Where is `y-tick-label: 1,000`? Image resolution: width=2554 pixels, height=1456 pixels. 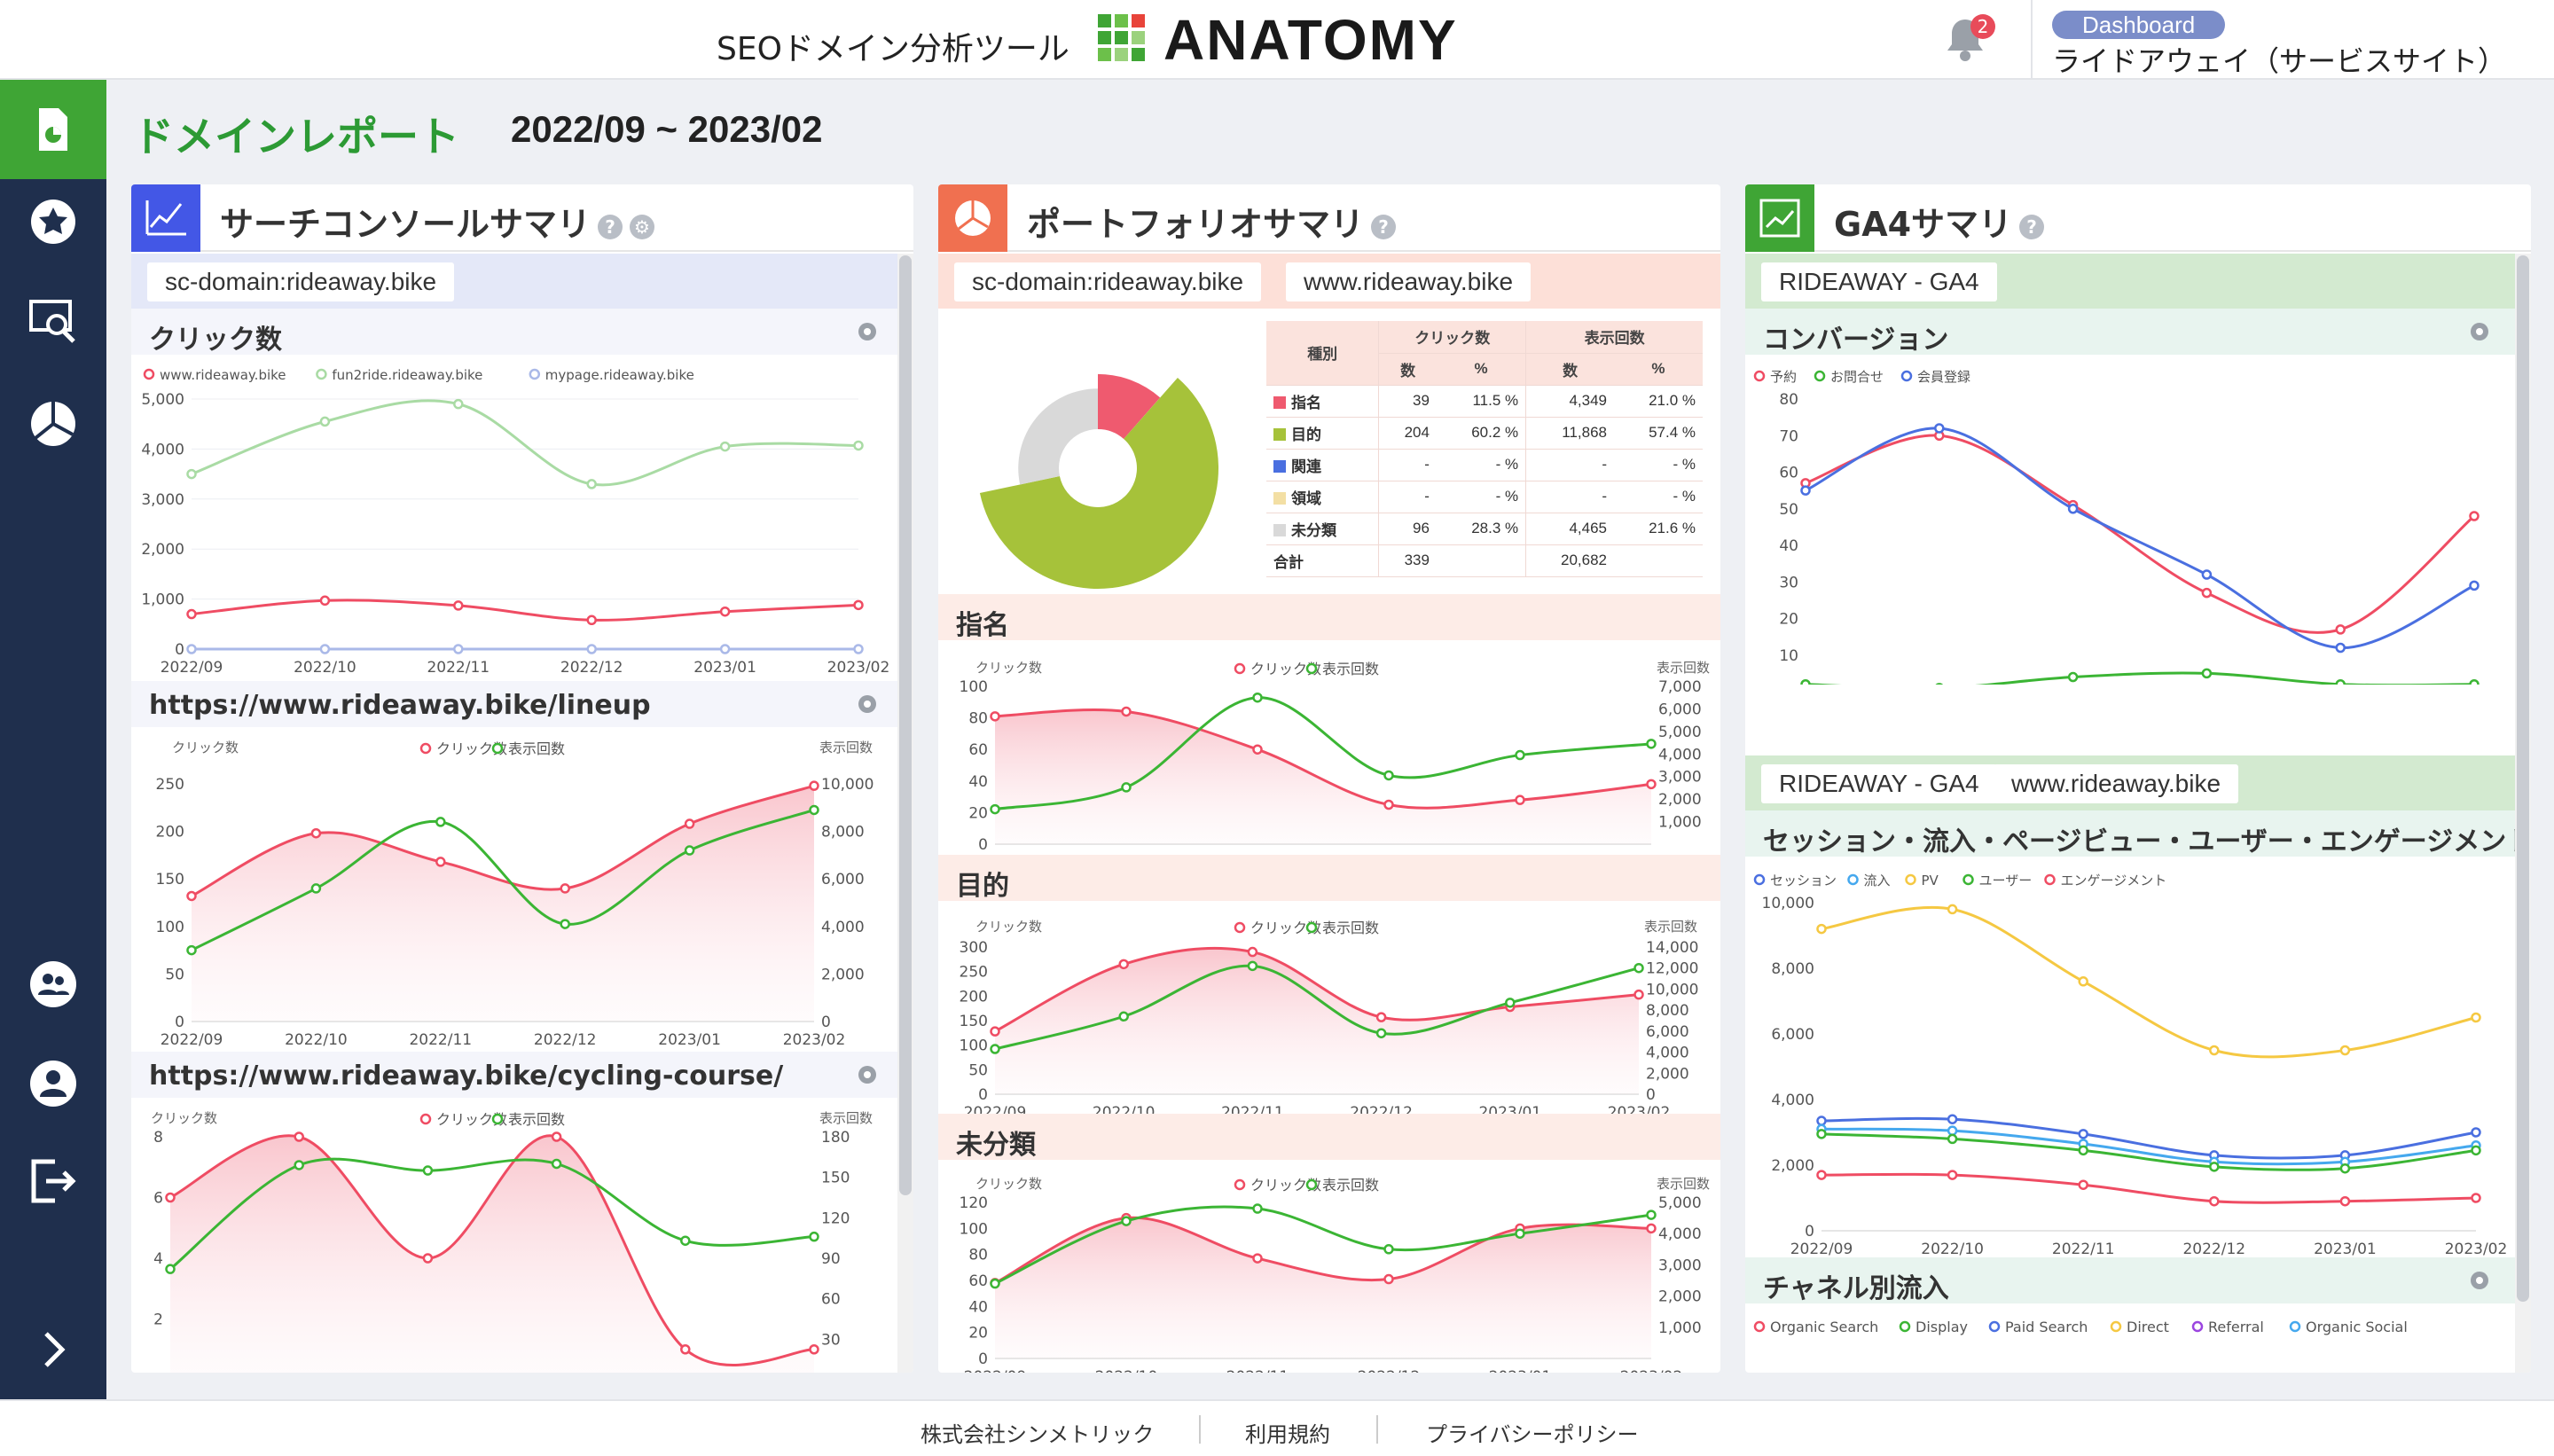
y-tick-label: 1,000 is located at coordinates (162, 600).